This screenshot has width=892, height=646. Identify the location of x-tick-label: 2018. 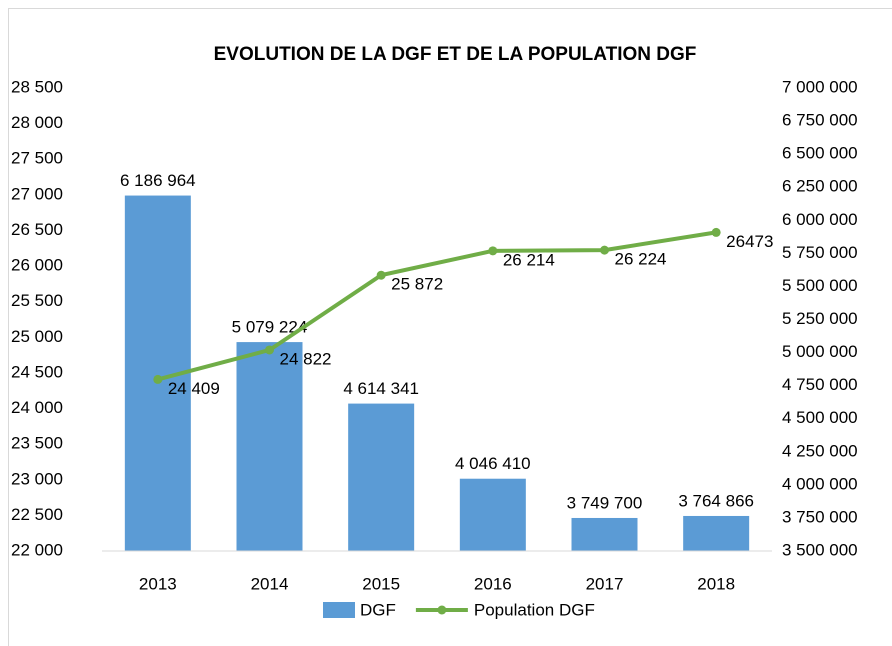
(716, 583).